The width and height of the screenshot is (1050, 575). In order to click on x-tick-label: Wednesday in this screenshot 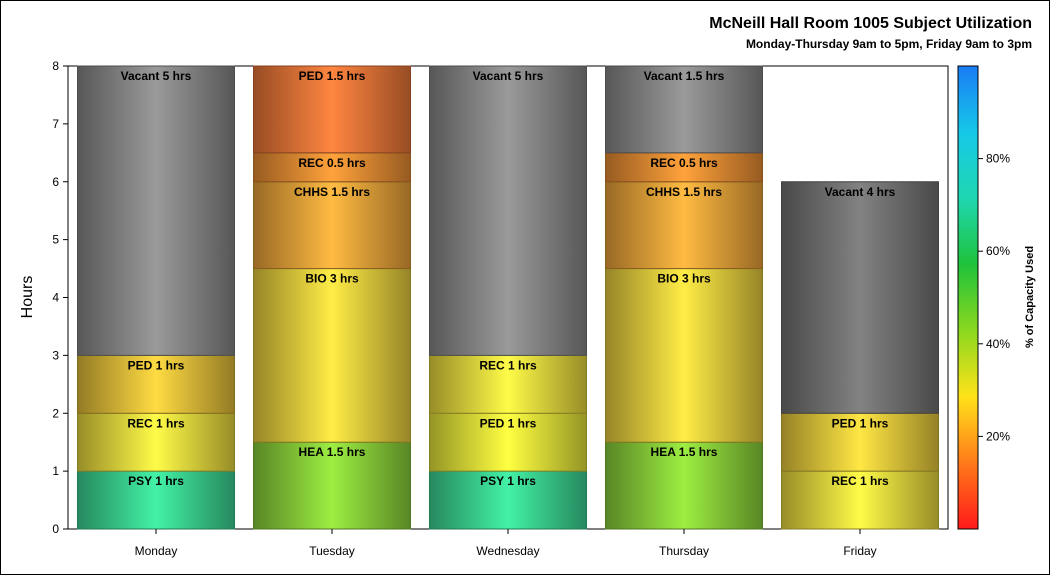, I will do `click(507, 551)`.